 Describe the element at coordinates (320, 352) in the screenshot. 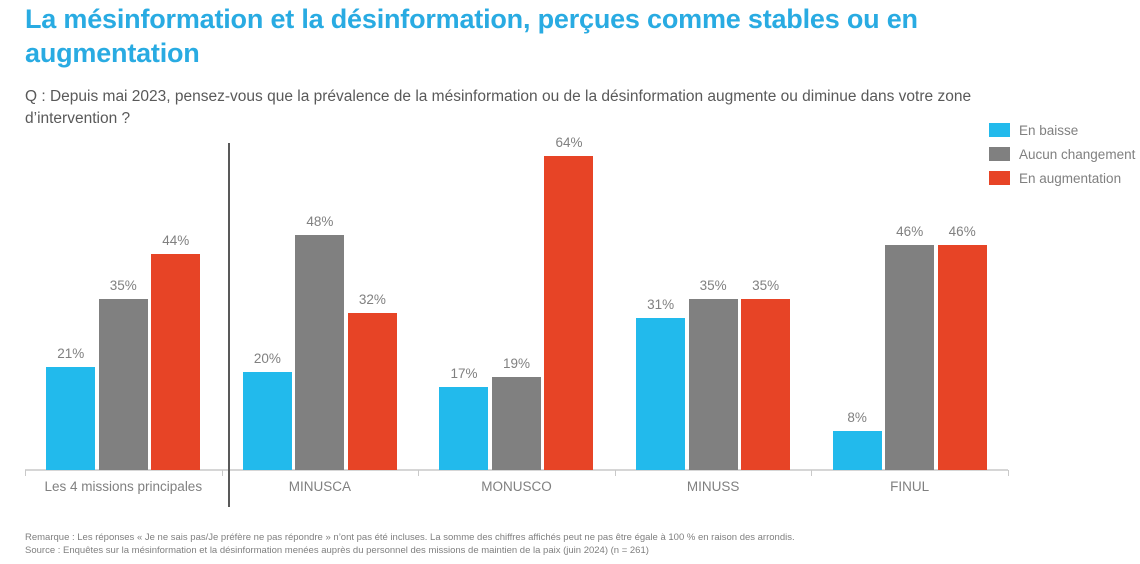

I see `bar-aucun-changement-minusca` at that location.